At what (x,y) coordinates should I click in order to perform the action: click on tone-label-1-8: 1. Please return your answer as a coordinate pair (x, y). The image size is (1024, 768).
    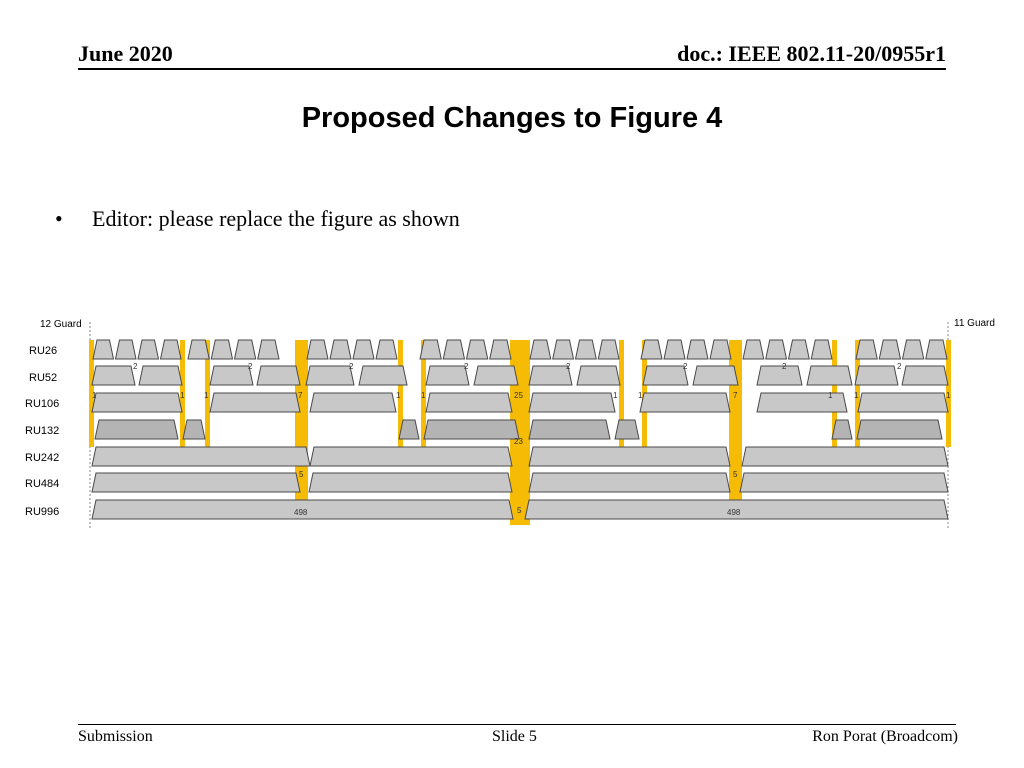
    Looking at the image, I should click on (856, 395).